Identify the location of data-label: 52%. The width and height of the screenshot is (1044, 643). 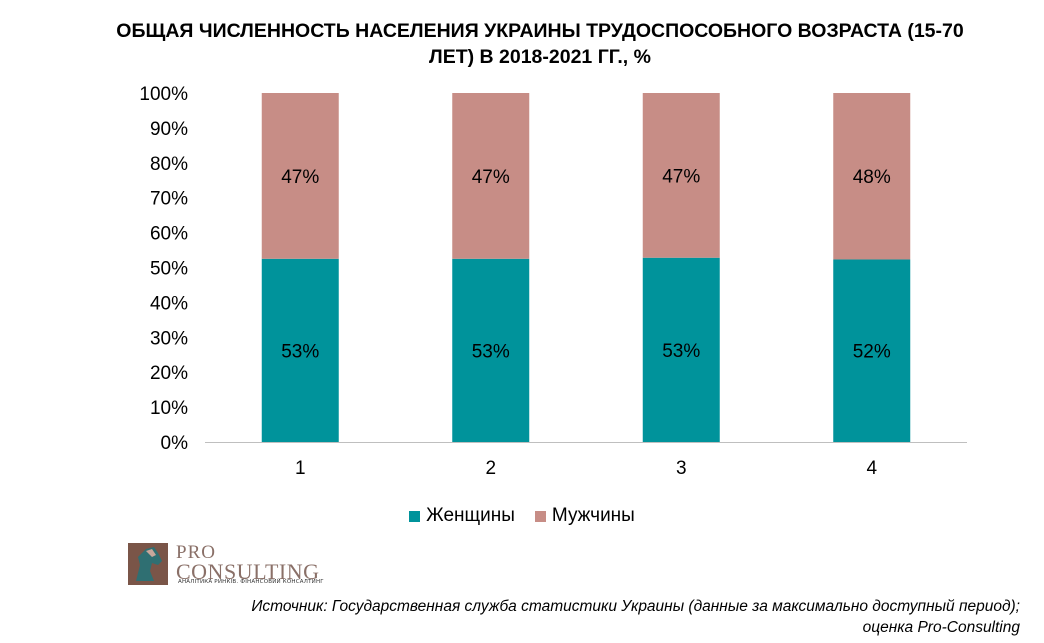
(872, 352).